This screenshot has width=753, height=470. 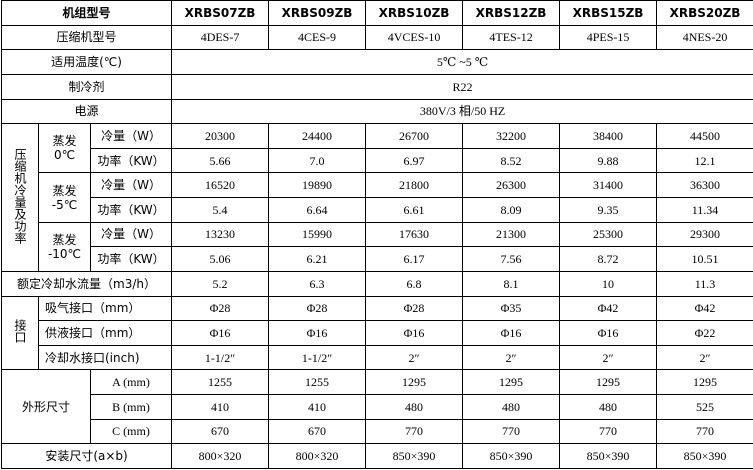 I want to click on label-cell: 制冷剂, so click(x=86, y=86).